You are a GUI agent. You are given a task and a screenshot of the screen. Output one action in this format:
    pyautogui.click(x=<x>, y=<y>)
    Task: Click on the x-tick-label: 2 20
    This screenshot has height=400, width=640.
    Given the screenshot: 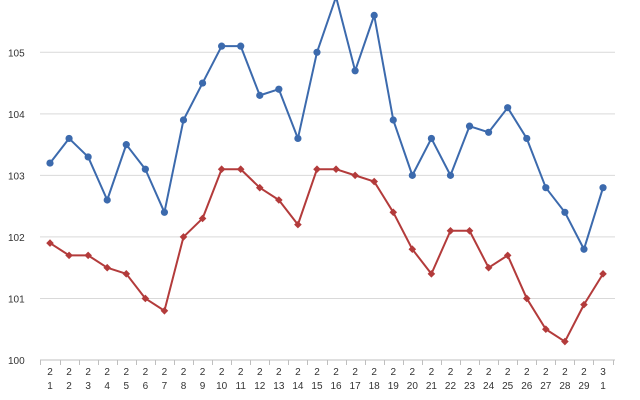 What is the action you would take?
    pyautogui.click(x=413, y=379)
    